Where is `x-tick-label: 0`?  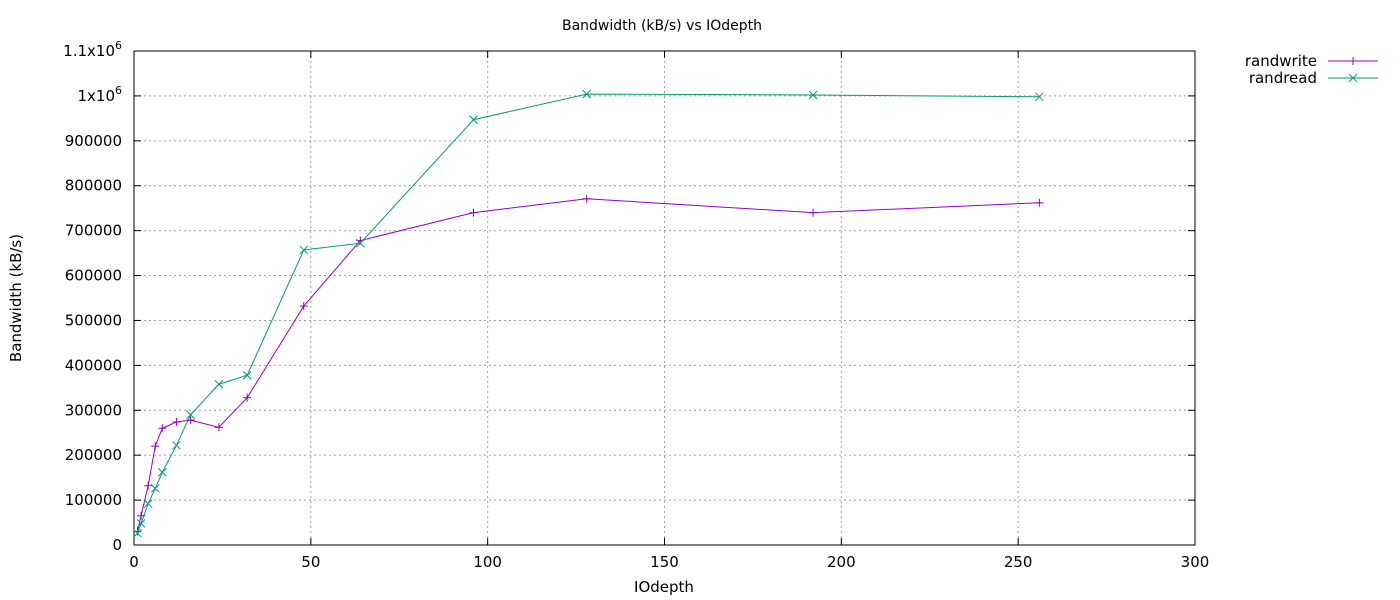
x-tick-label: 0 is located at coordinates (134, 562).